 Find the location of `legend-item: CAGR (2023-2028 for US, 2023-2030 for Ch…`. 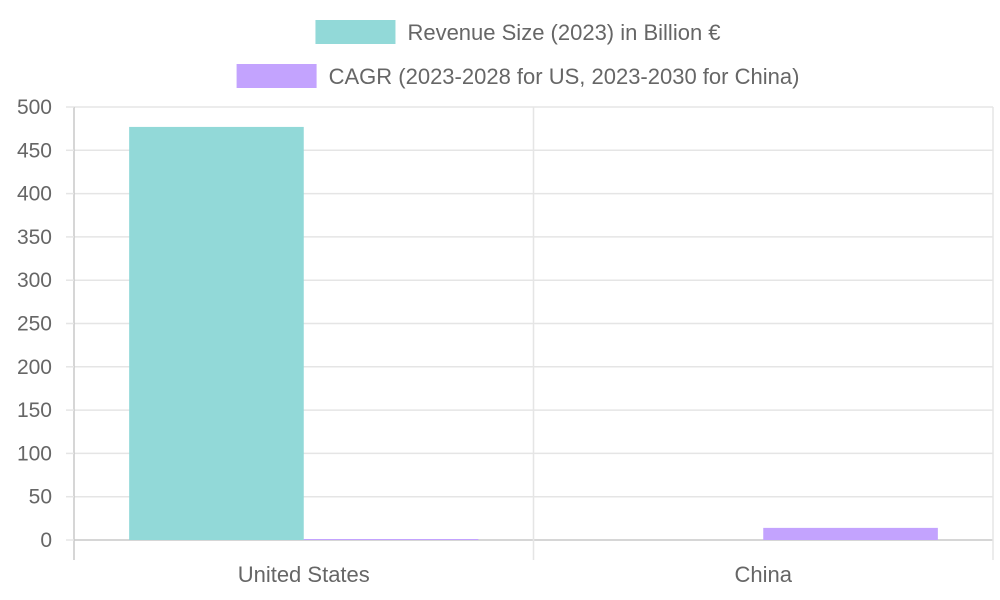

legend-item: CAGR (2023-2028 for US, 2023-2030 for Ch… is located at coordinates (518, 76).